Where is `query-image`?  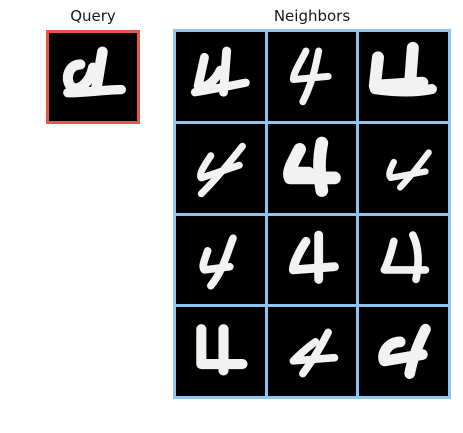
query-image is located at coordinates (93, 77).